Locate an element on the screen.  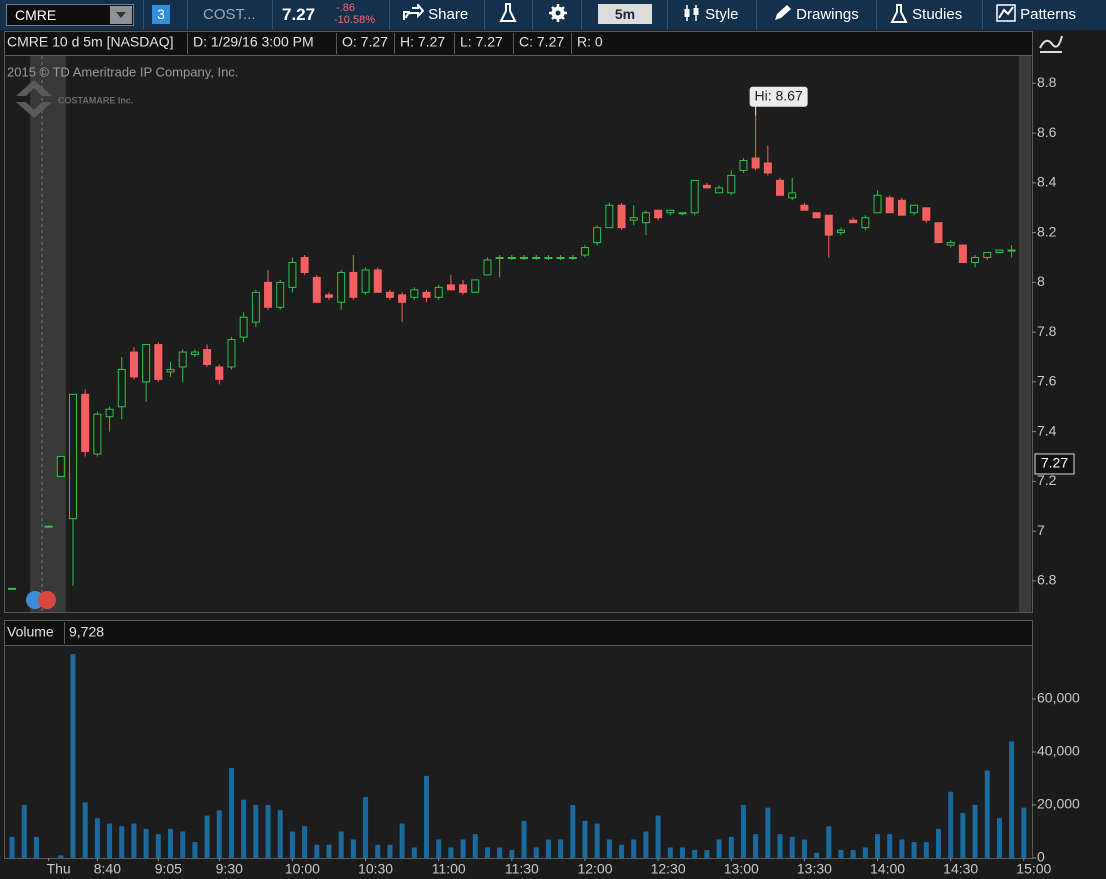
pencil-icon is located at coordinates (783, 12).